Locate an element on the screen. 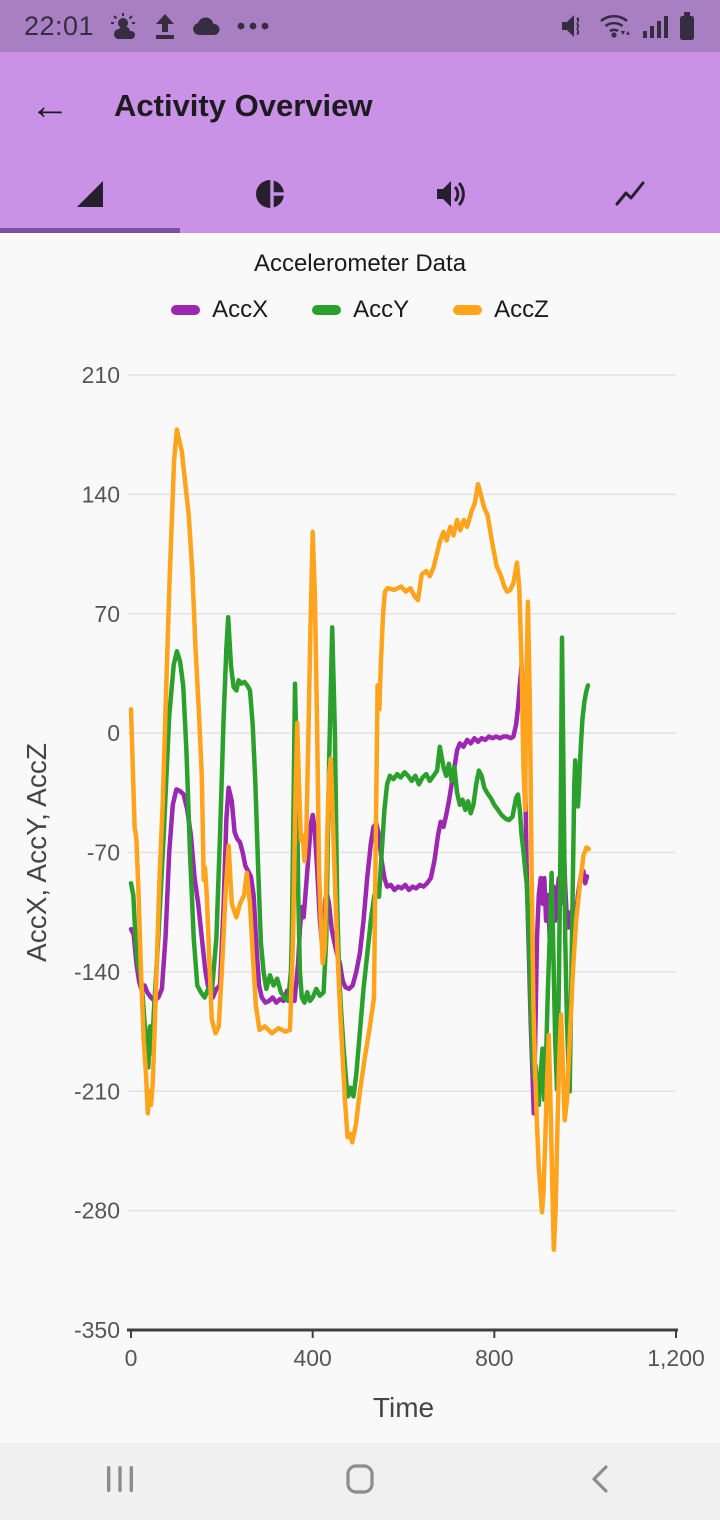 Image resolution: width=720 pixels, height=1520 pixels. svg-text: 210 is located at coordinates (101, 375).